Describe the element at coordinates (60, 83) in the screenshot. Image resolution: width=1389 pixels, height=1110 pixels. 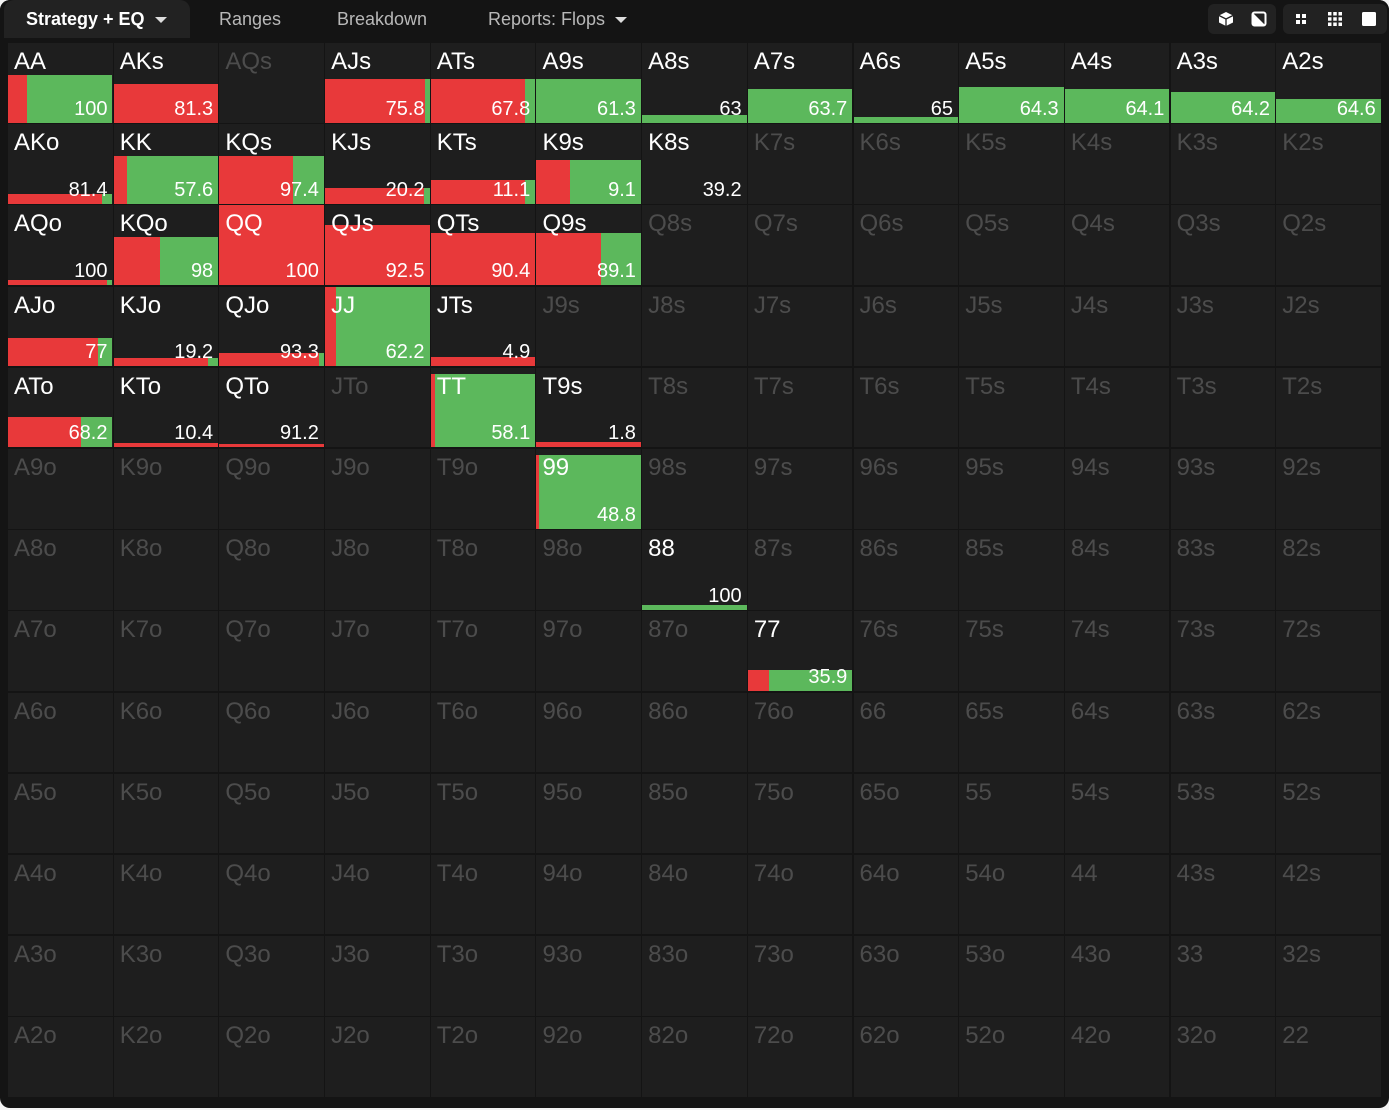
I see `hand-cell-AA: AA 100` at that location.